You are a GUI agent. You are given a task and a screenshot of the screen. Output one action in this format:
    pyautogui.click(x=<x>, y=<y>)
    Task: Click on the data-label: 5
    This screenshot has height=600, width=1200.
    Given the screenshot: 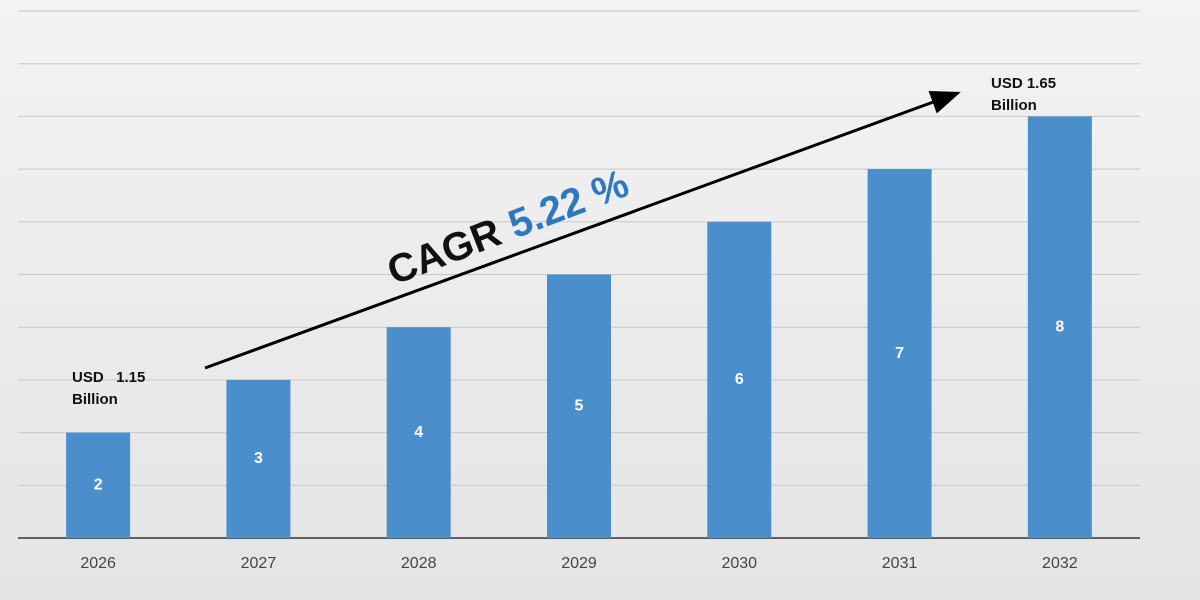 What is the action you would take?
    pyautogui.click(x=579, y=405)
    